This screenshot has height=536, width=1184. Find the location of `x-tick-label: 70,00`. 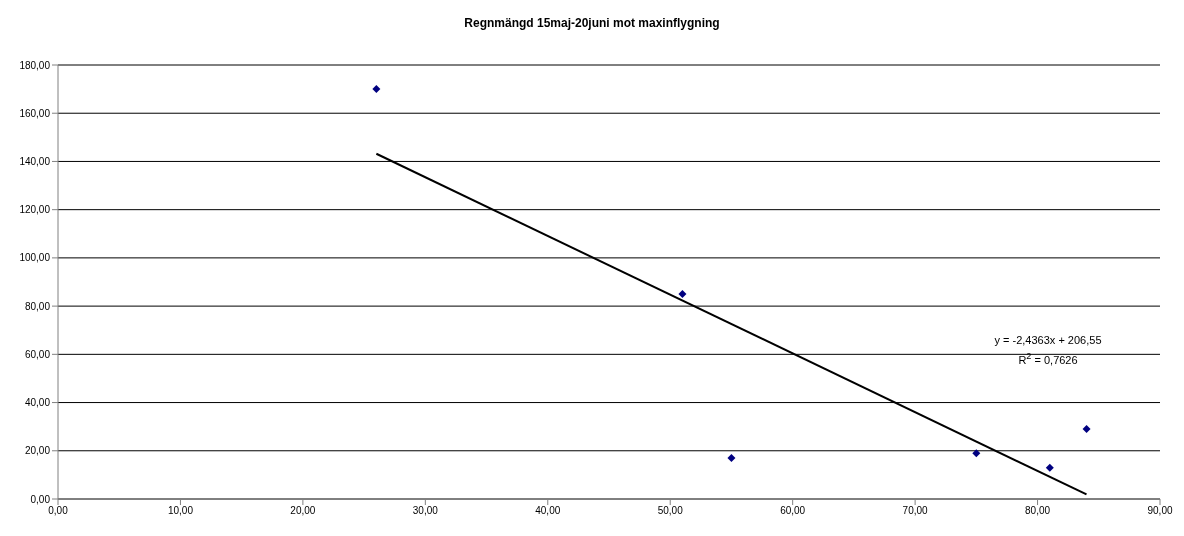

x-tick-label: 70,00 is located at coordinates (915, 511).